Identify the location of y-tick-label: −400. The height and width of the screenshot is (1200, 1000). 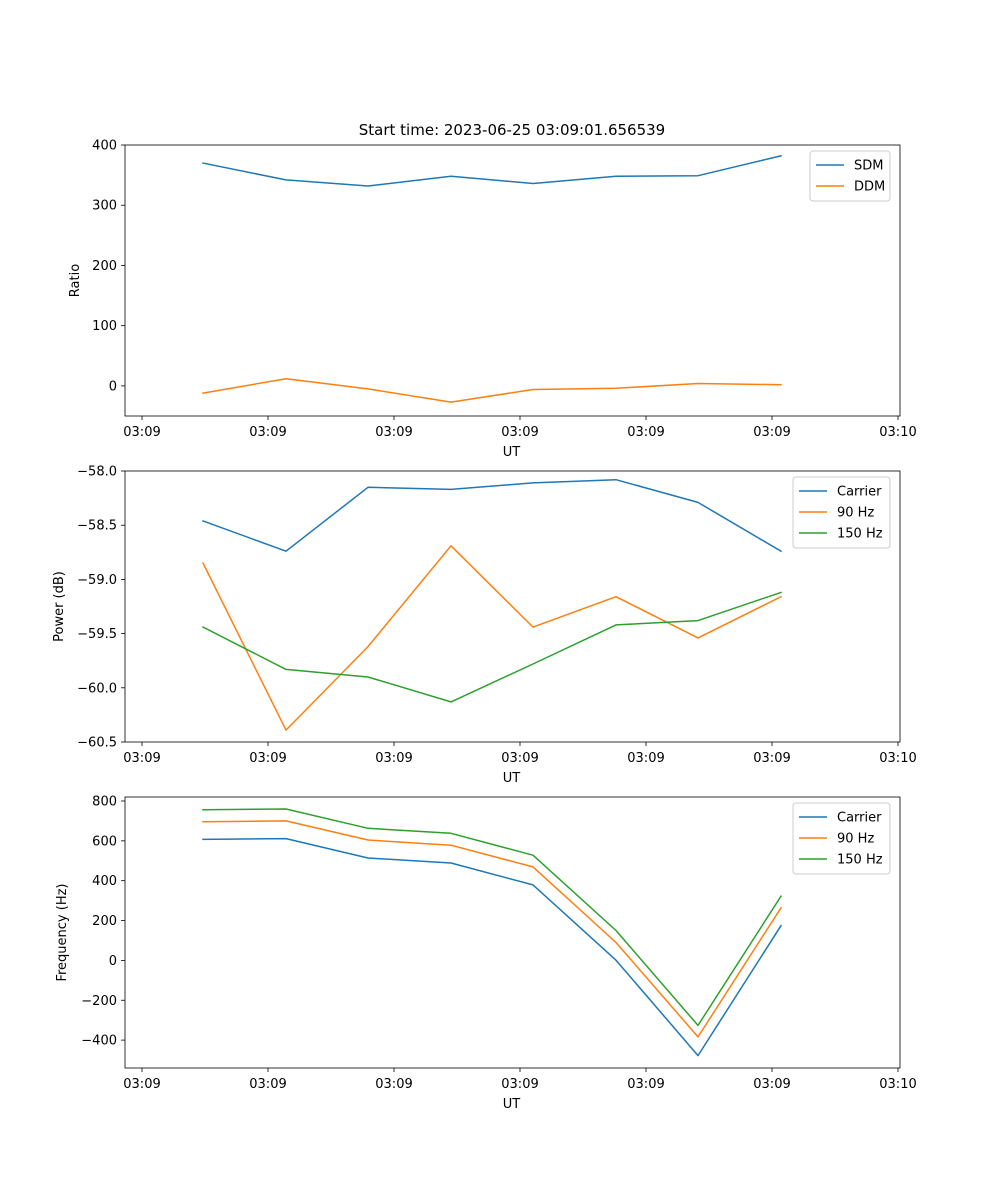
(99, 1041).